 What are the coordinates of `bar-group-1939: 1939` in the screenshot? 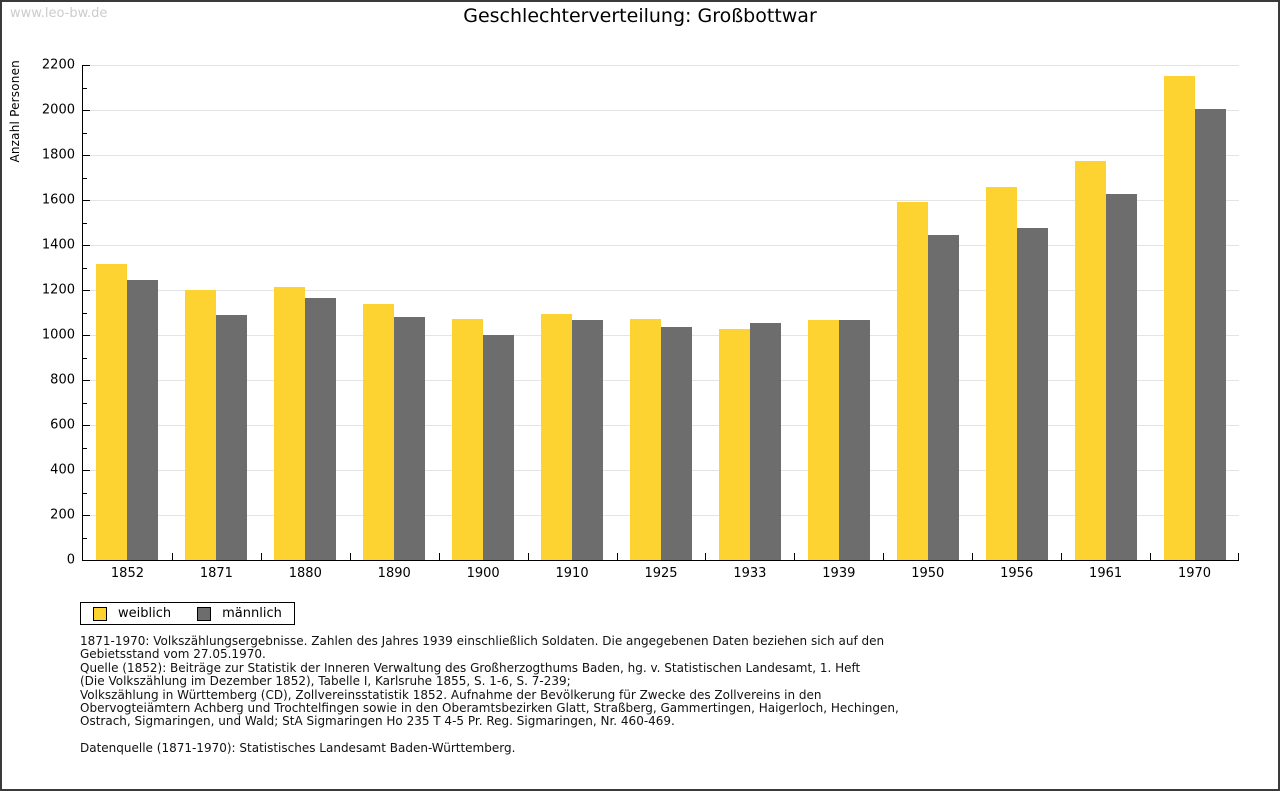 It's located at (838, 323).